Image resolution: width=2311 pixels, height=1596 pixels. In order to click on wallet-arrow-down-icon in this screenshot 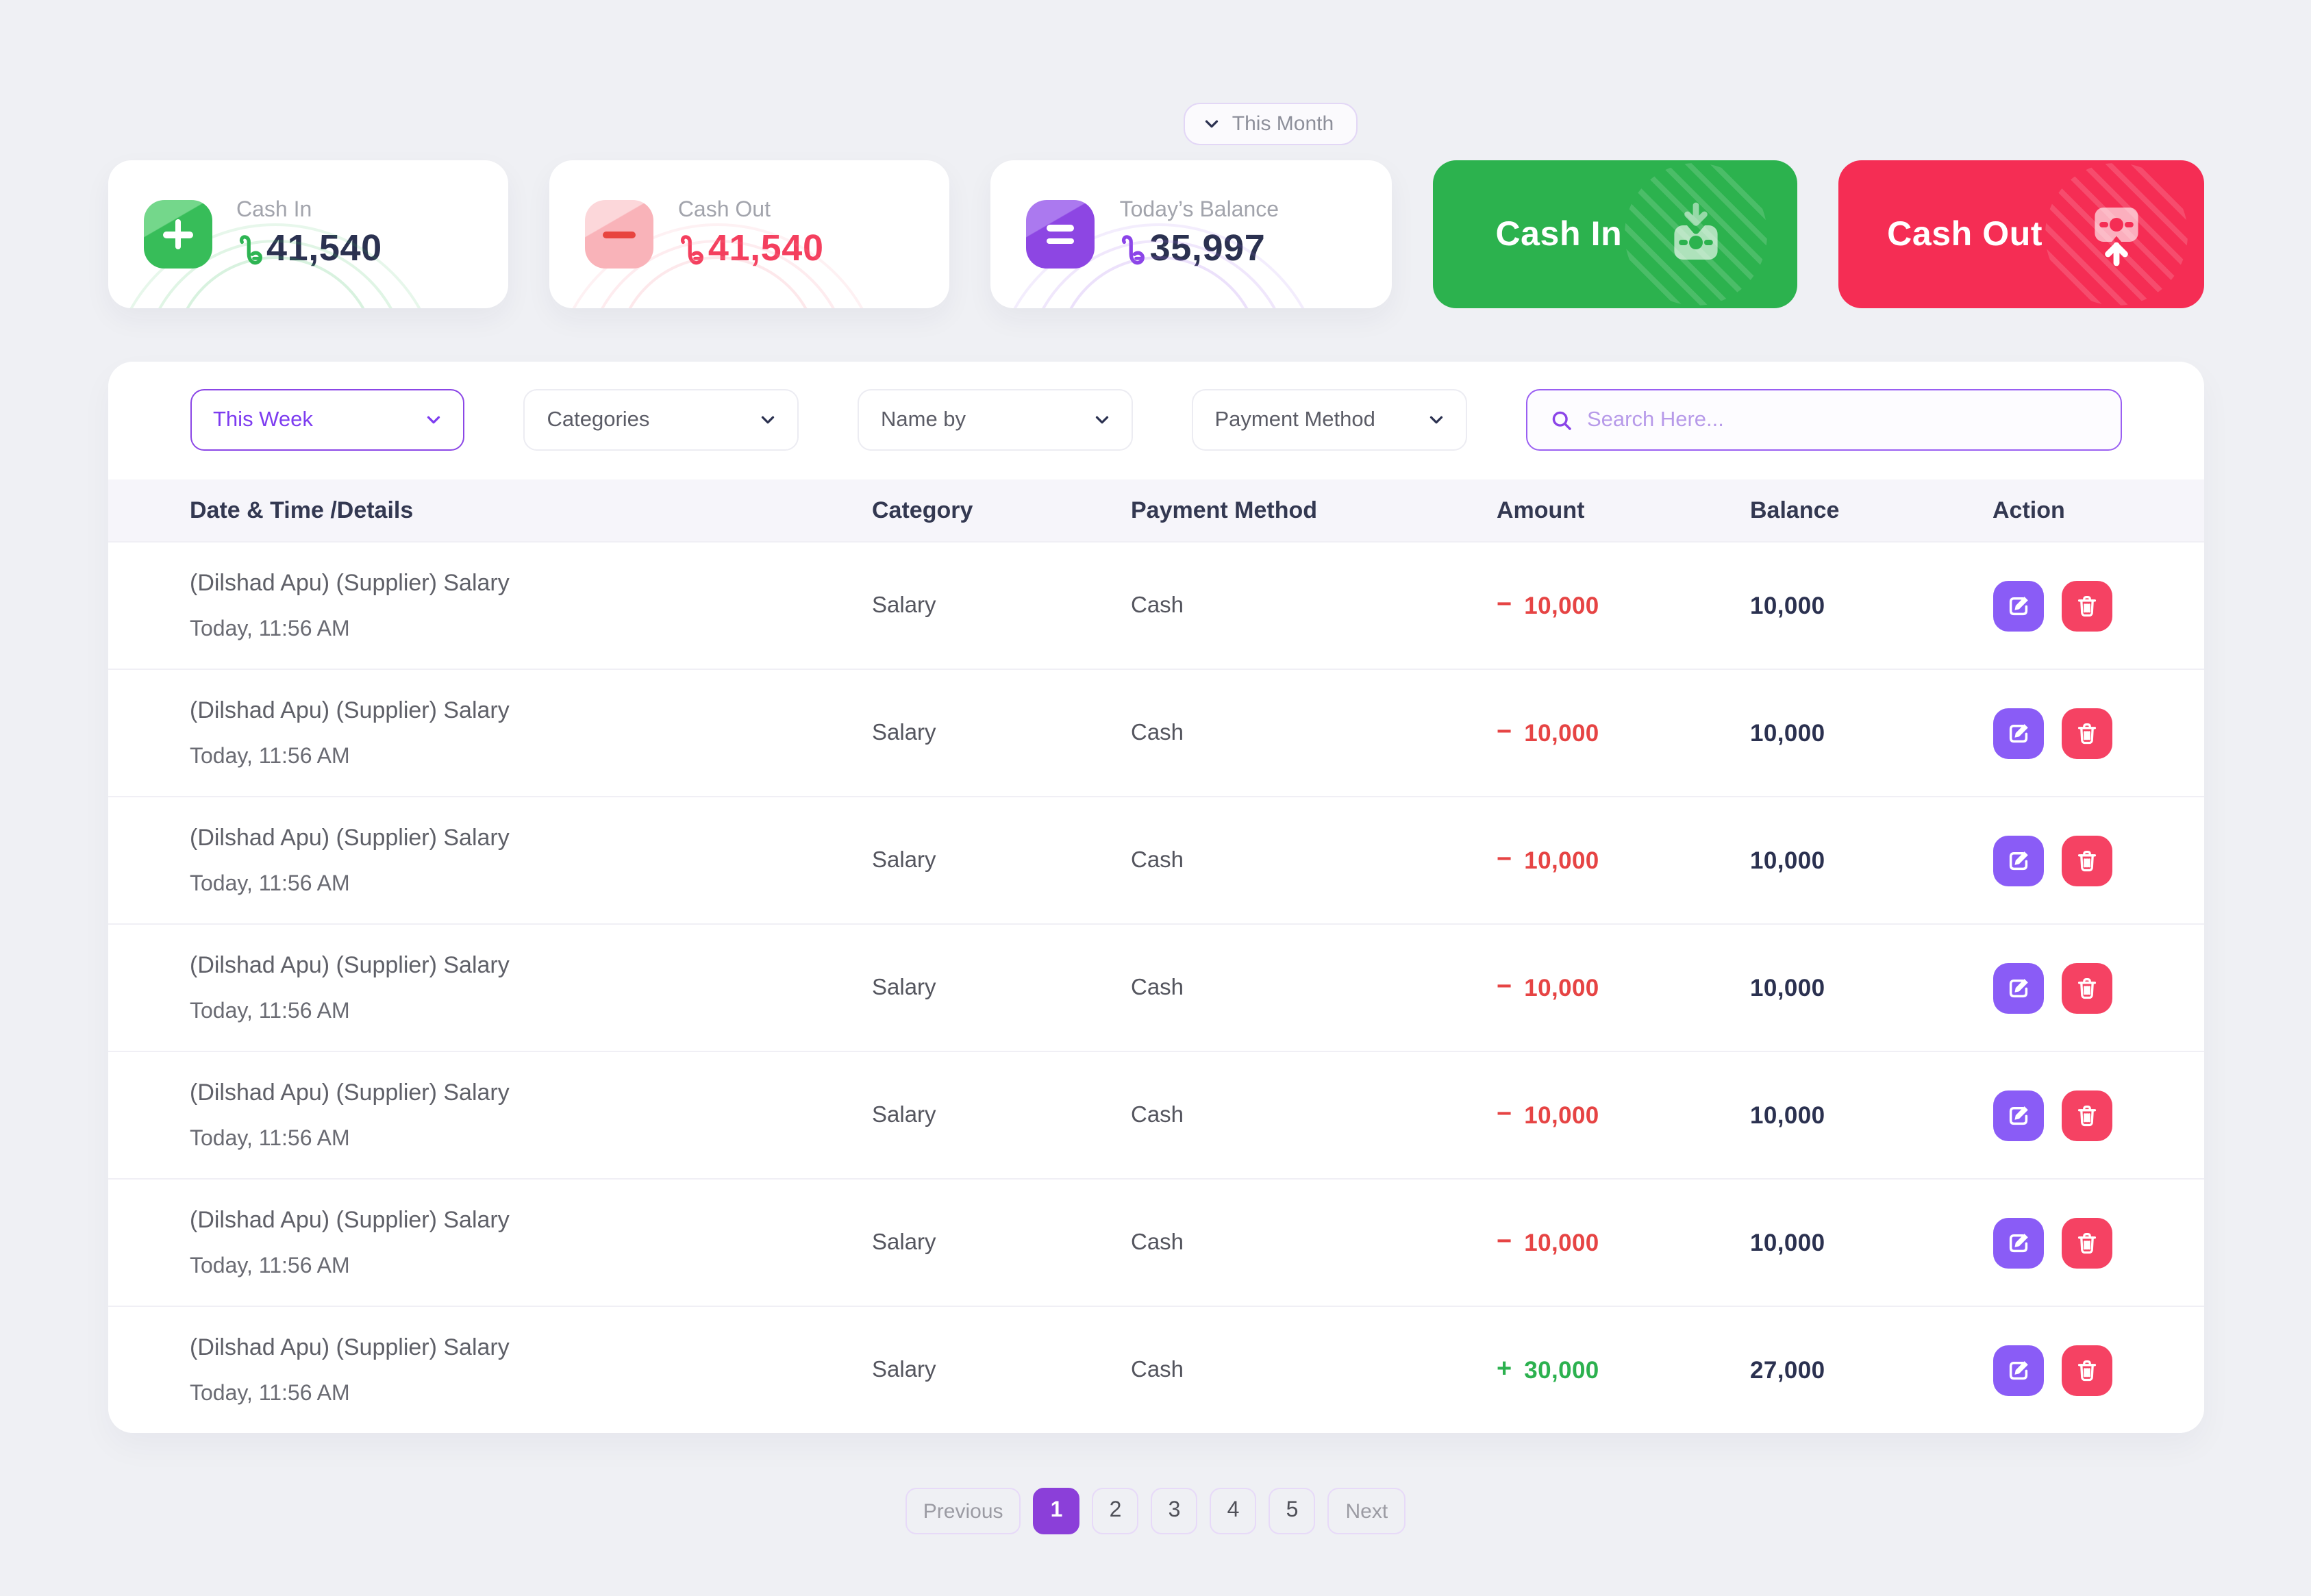, I will do `click(1697, 234)`.